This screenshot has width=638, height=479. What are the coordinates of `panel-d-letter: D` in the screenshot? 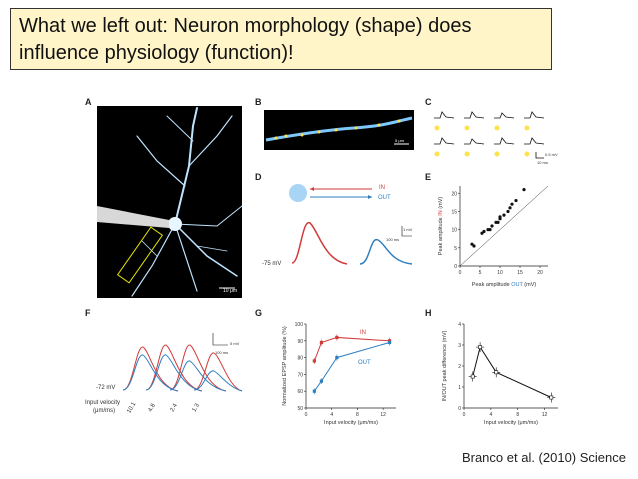 It's located at (258, 177).